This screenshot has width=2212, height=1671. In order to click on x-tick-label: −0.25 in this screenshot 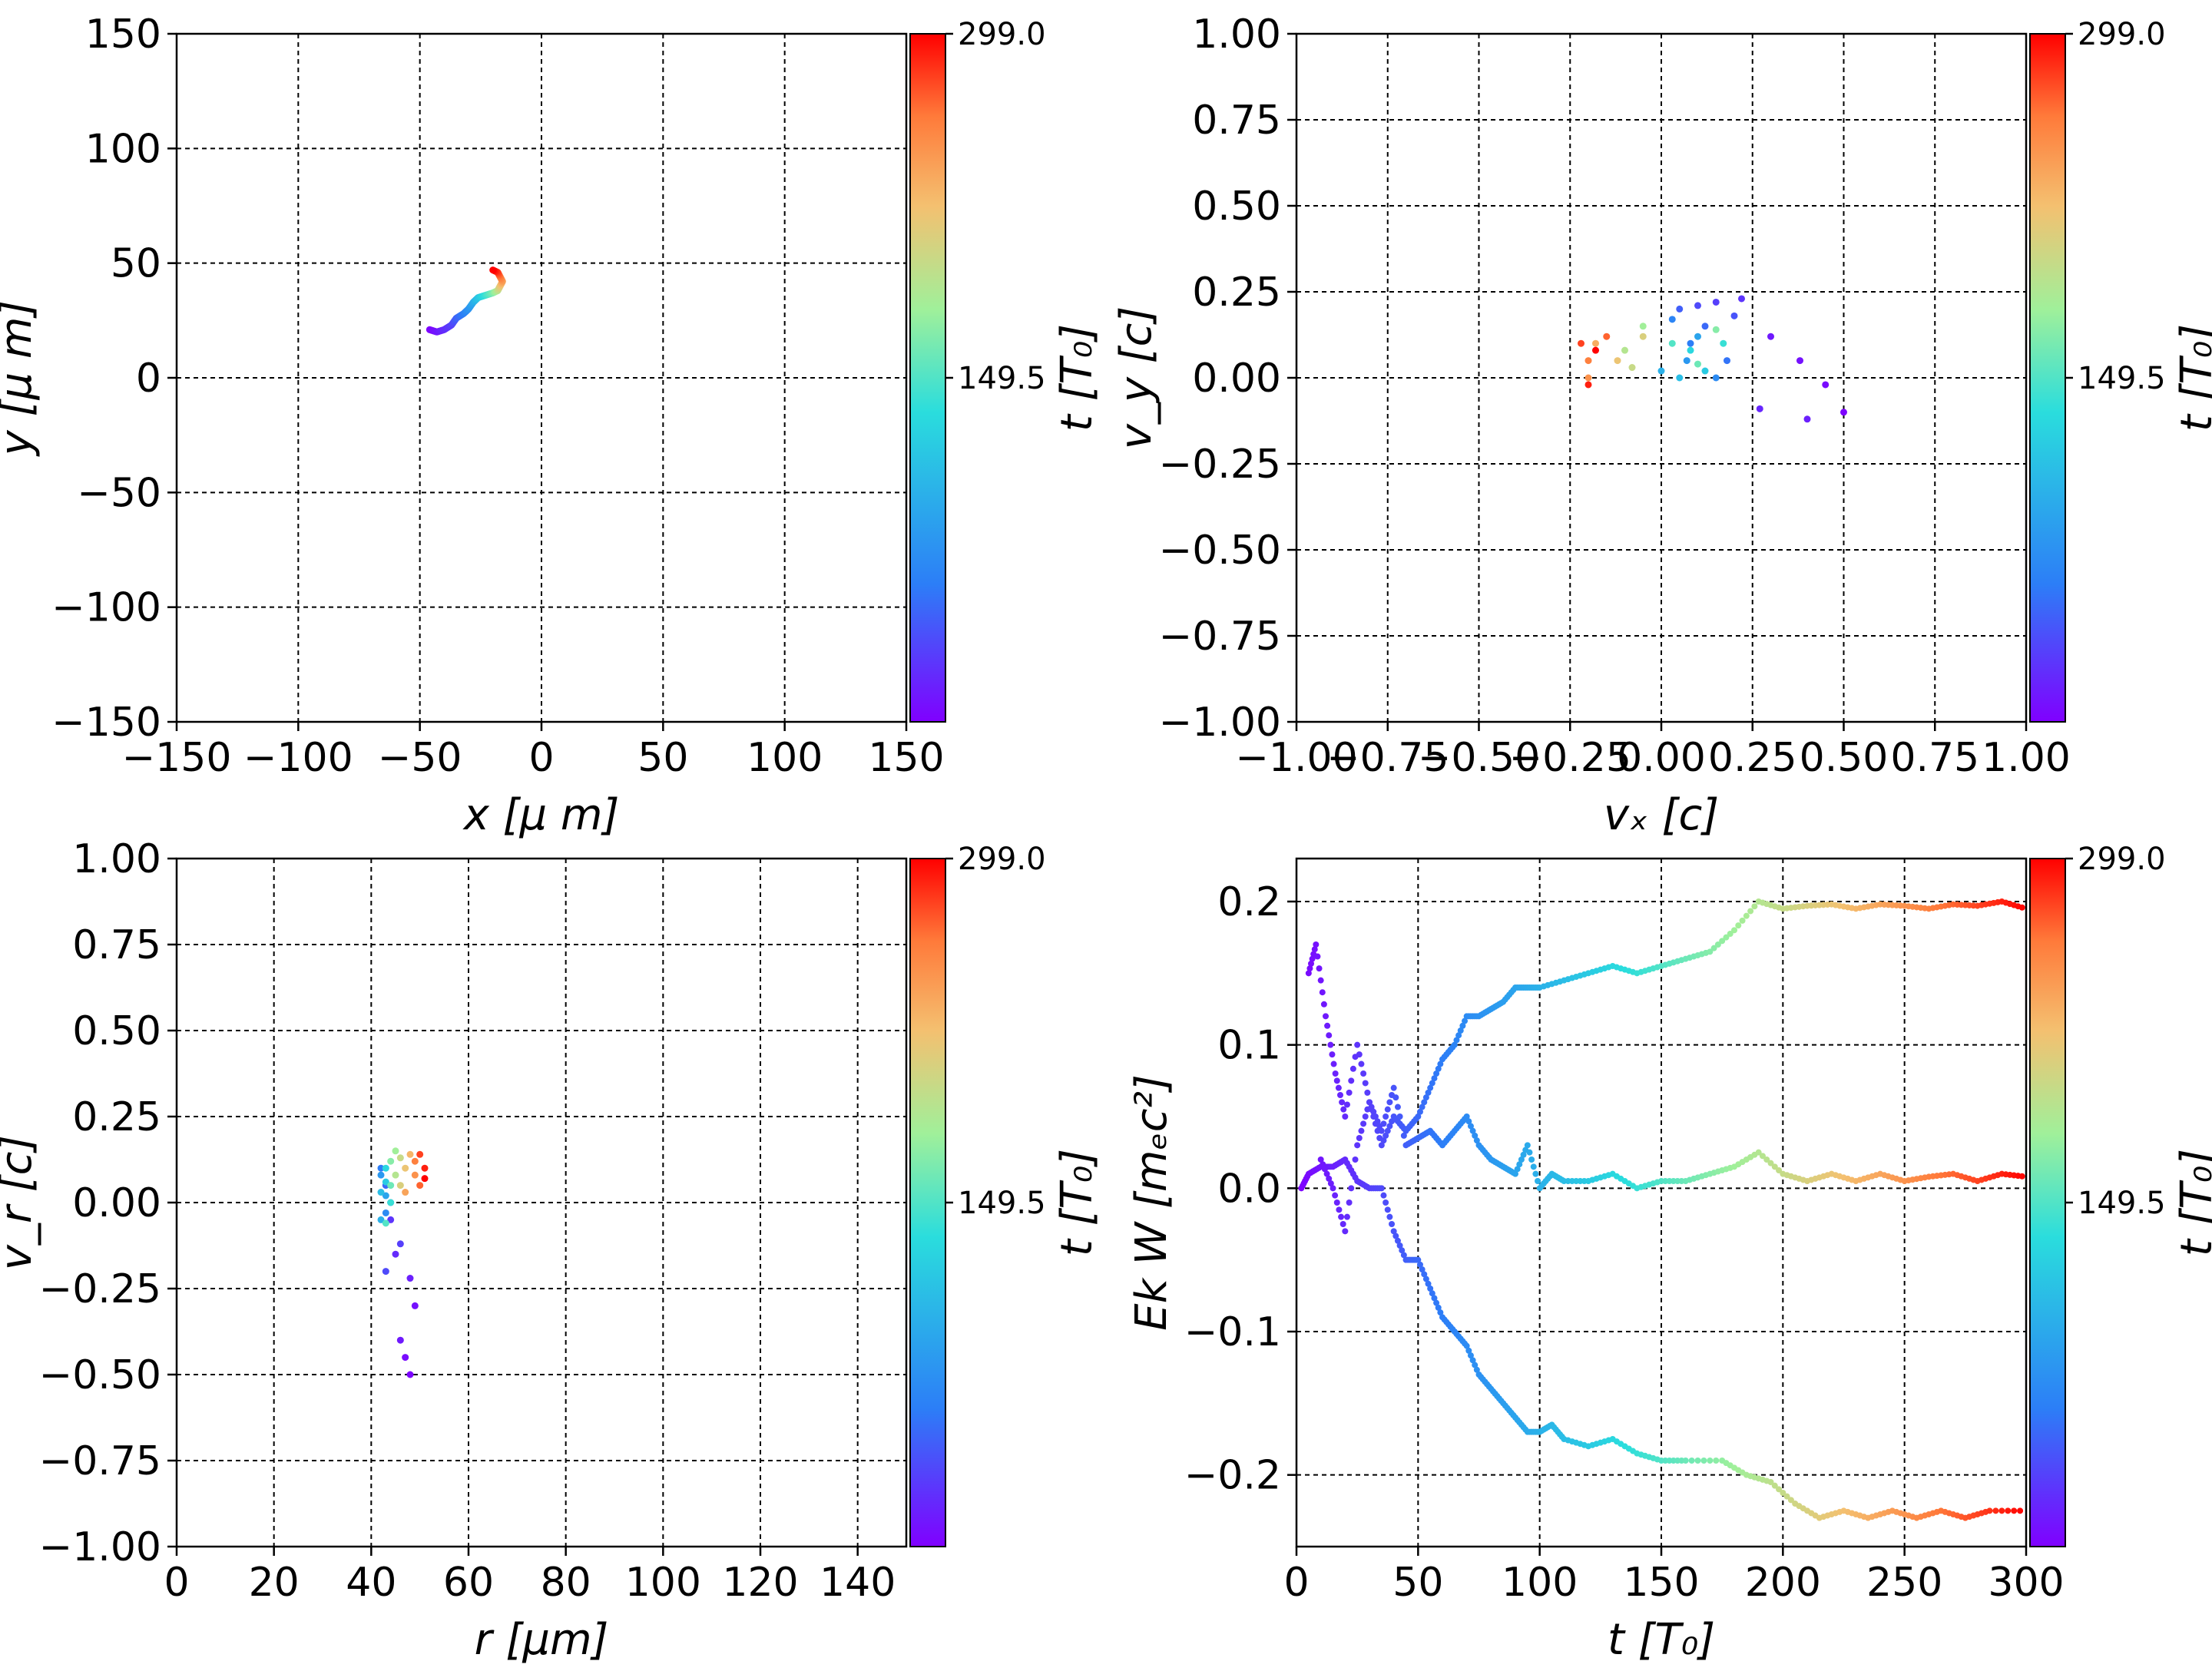, I will do `click(1570, 758)`.